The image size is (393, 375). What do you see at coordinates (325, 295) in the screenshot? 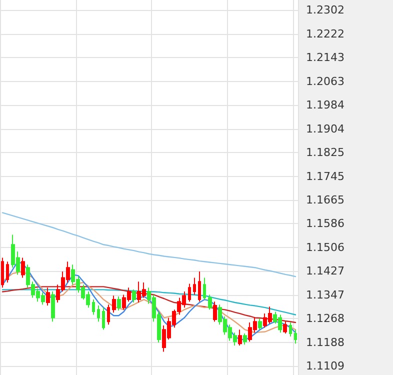
I see `y-tick-label: 1.1347` at bounding box center [325, 295].